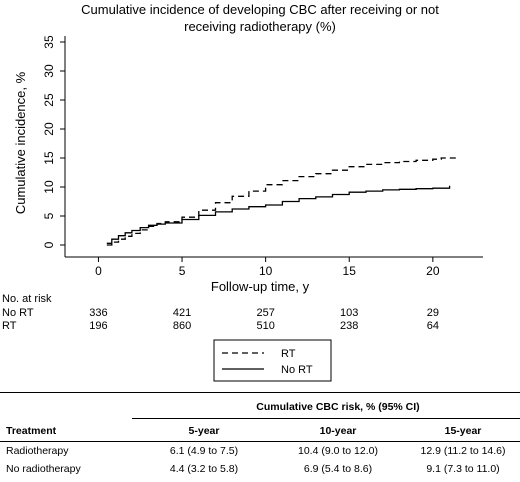  I want to click on x-tick-label-4: 20, so click(433, 271).